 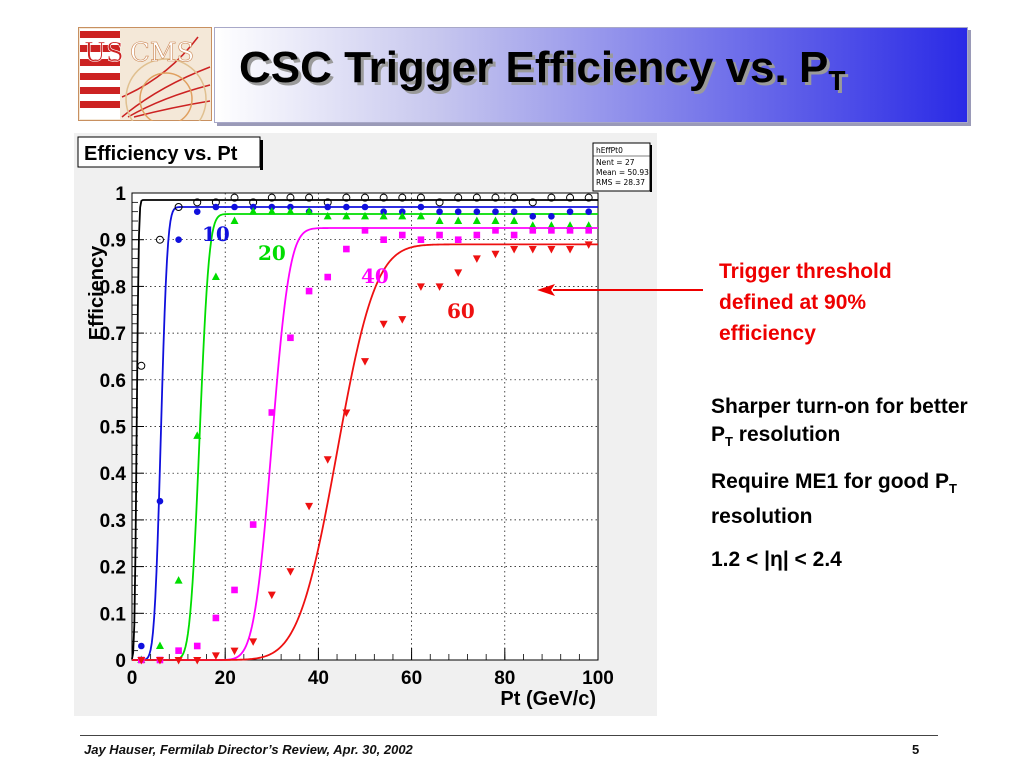 I want to click on bullet-require-me1: Require ME1 for good PT resolution, so click(x=866, y=499).